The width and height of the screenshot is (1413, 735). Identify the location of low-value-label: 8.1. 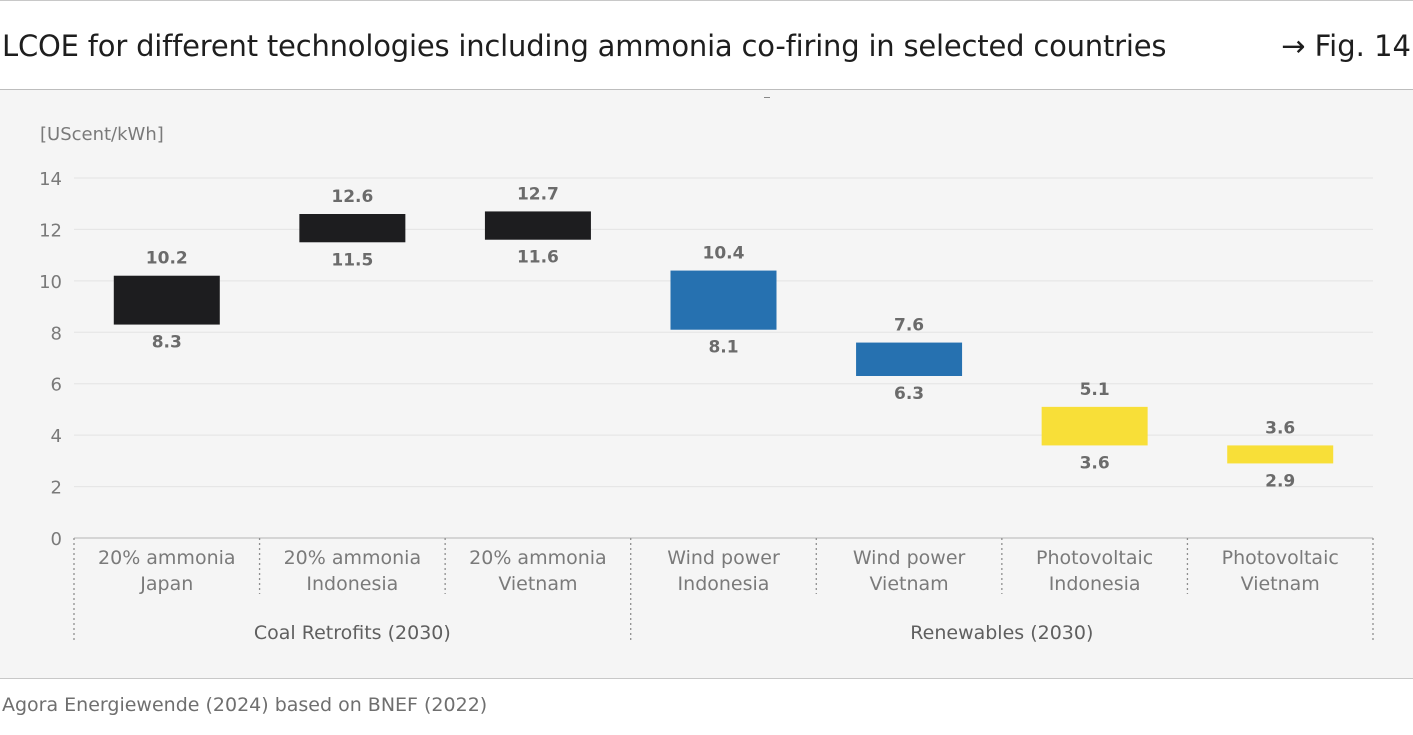
(723, 348).